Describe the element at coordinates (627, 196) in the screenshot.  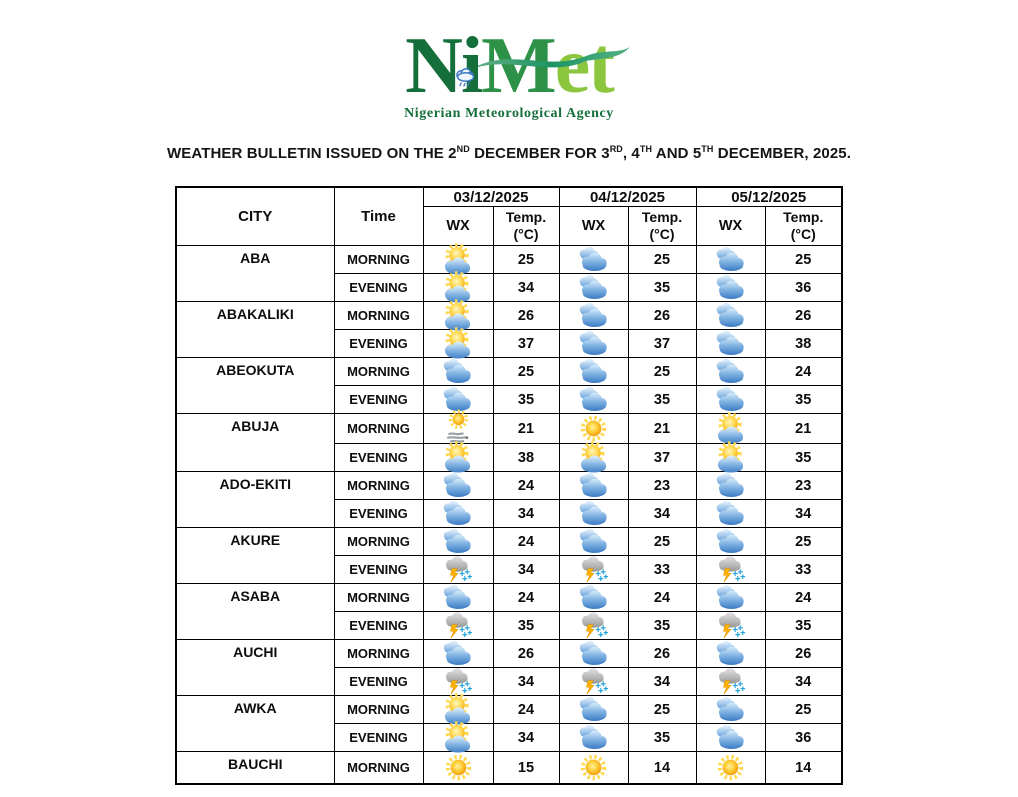
I see `header-date-2: 04/12/2025` at that location.